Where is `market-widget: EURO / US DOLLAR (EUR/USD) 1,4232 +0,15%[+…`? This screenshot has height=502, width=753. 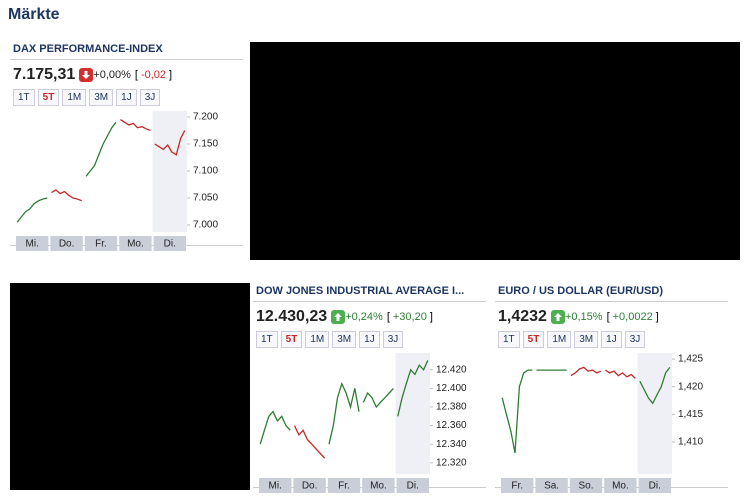 market-widget: EURO / US DOLLAR (EUR/USD) 1,4232 +0,15%[+… is located at coordinates (611, 387).